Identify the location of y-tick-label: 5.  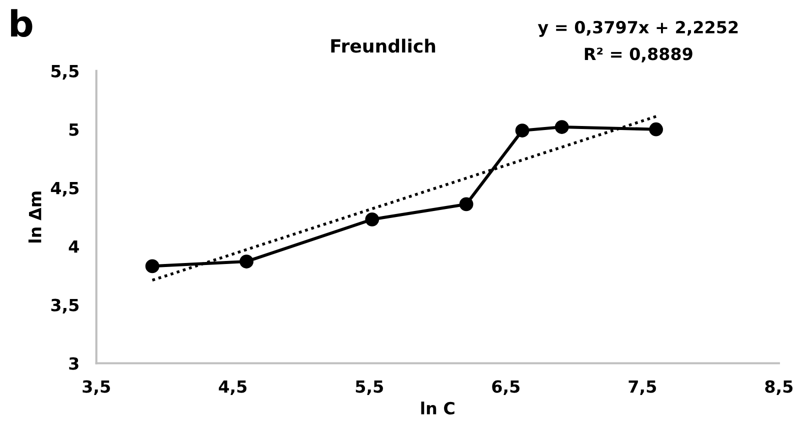
(74, 130).